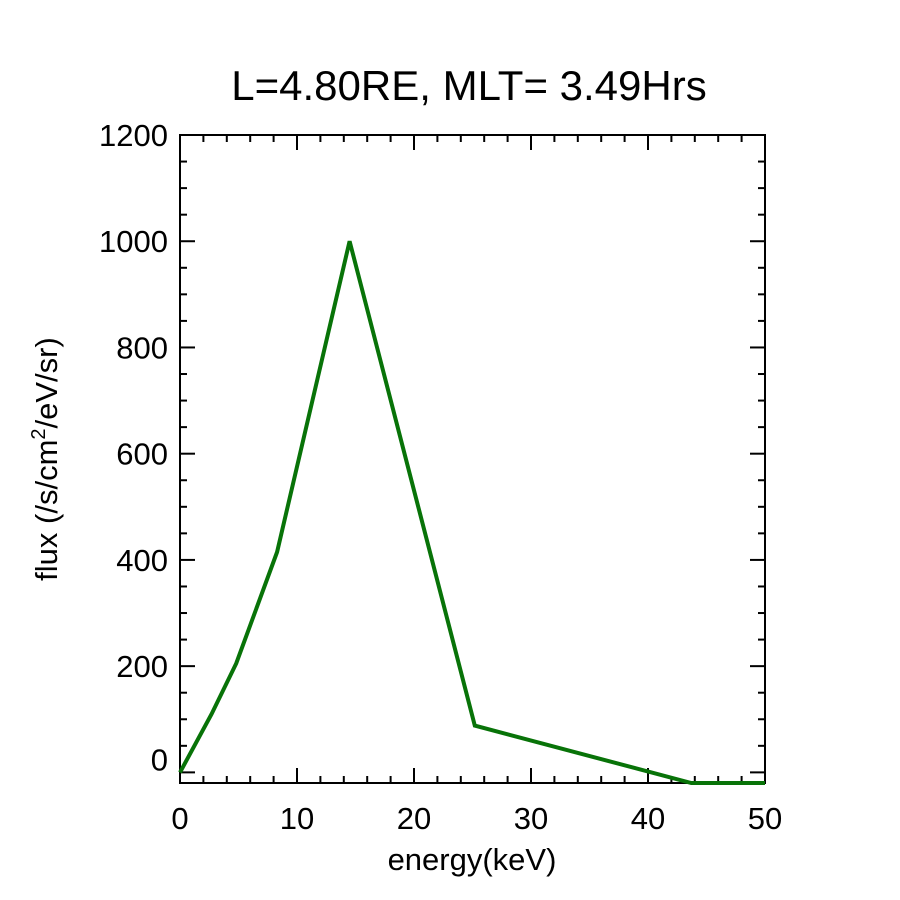  Describe the element at coordinates (159, 759) in the screenshot. I see `y-tick-label: 0` at that location.